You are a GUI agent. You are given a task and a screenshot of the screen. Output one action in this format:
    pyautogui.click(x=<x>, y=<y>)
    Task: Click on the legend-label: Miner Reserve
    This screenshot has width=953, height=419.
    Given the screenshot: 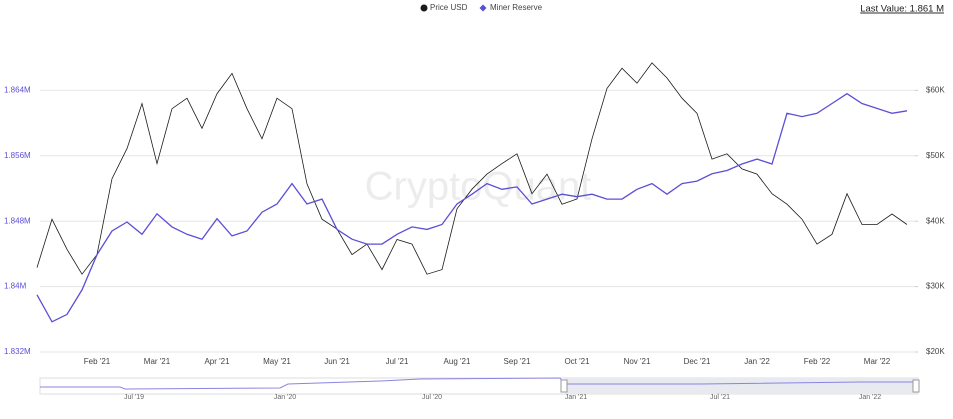 What is the action you would take?
    pyautogui.click(x=516, y=7)
    